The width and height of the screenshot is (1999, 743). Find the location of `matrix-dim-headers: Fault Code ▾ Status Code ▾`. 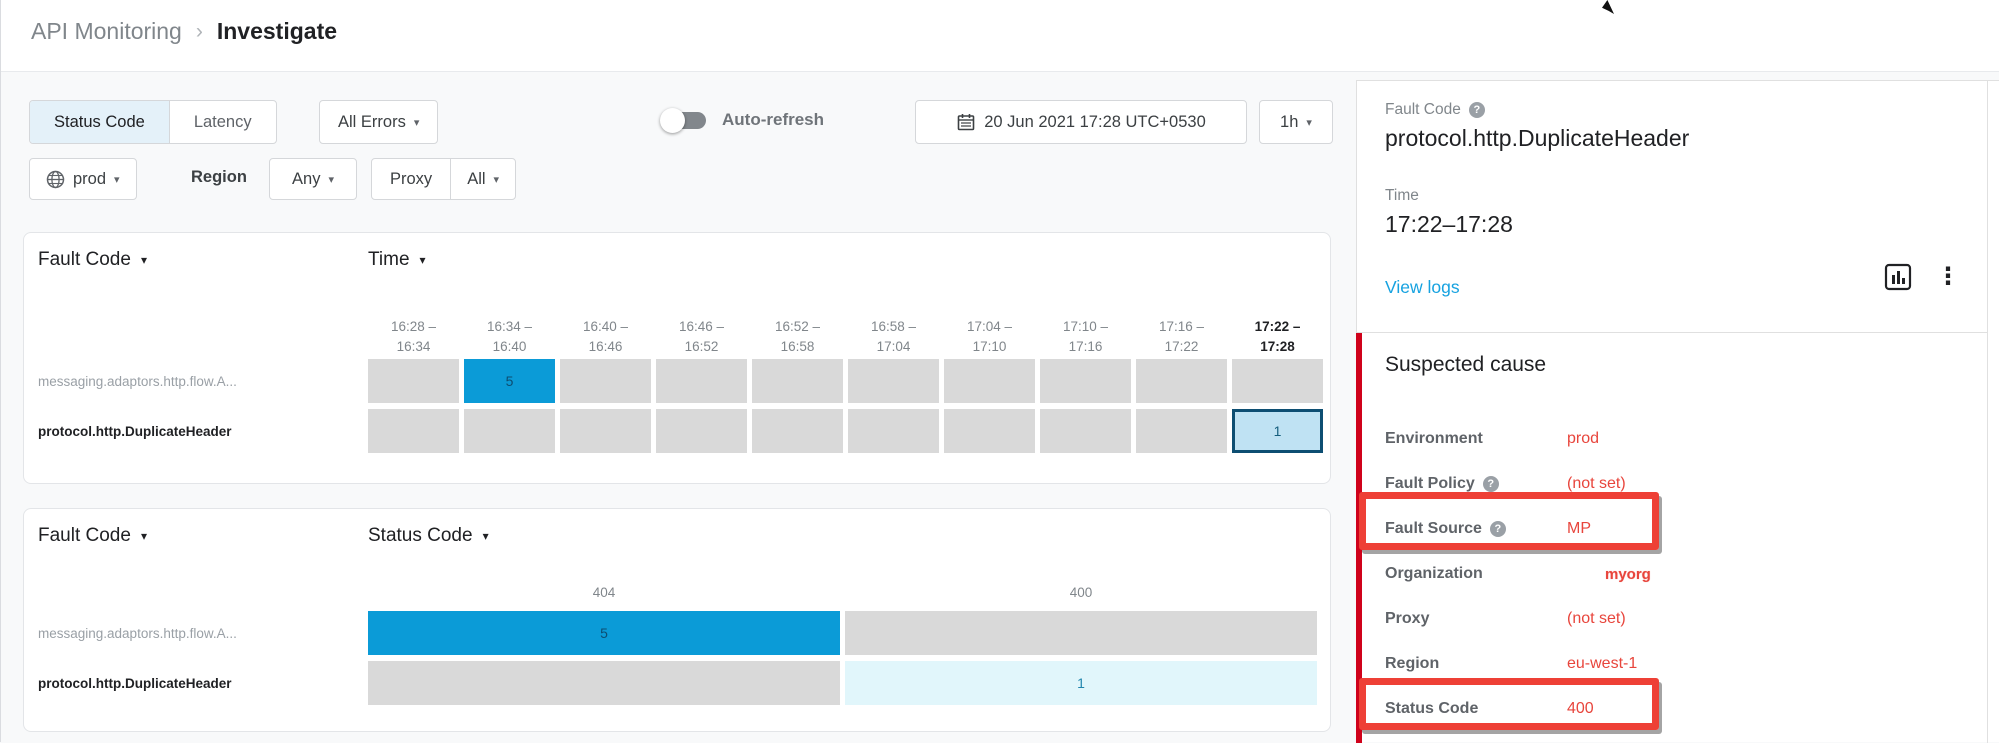

matrix-dim-headers: Fault Code ▾ Status Code ▾ is located at coordinates (368, 536).